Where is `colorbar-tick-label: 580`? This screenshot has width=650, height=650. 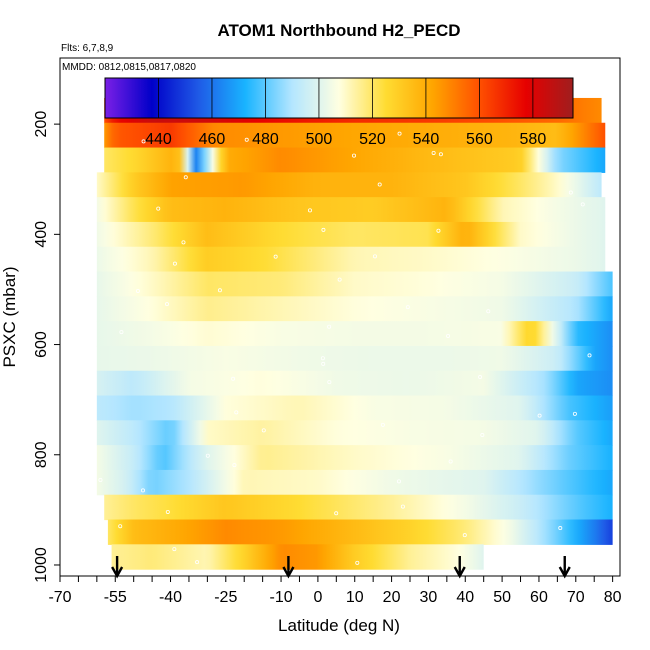
colorbar-tick-label: 580 is located at coordinates (533, 139).